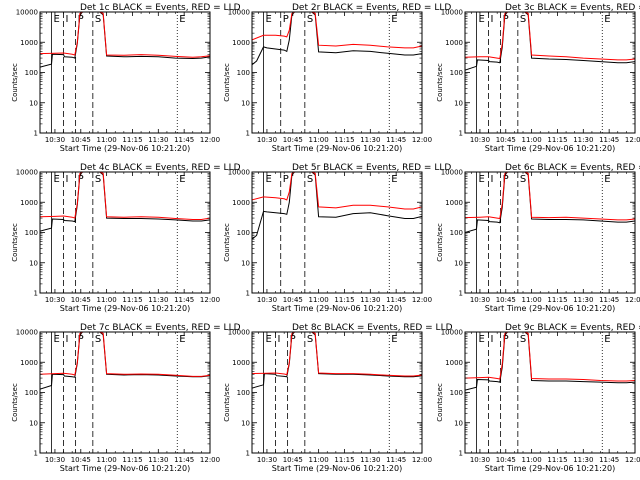  What do you see at coordinates (160, 328) in the screenshot?
I see `panel-title: Det 7c BLACK = Events, RED = LLD` at bounding box center [160, 328].